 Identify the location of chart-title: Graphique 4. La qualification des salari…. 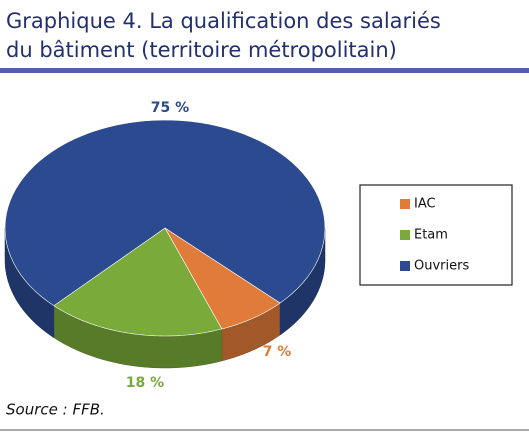
(223, 21).